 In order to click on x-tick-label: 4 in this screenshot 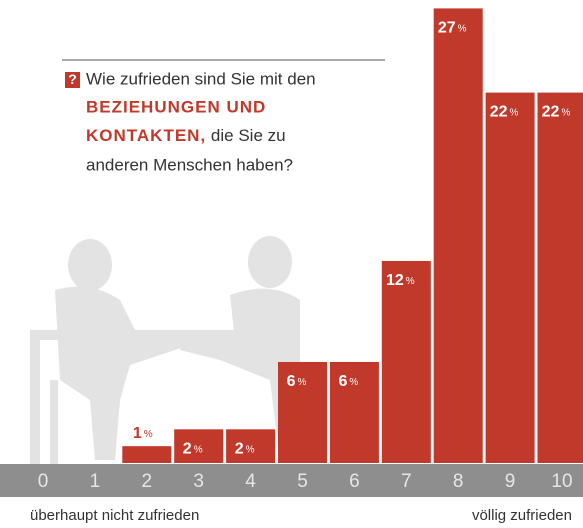, I will do `click(250, 481)`.